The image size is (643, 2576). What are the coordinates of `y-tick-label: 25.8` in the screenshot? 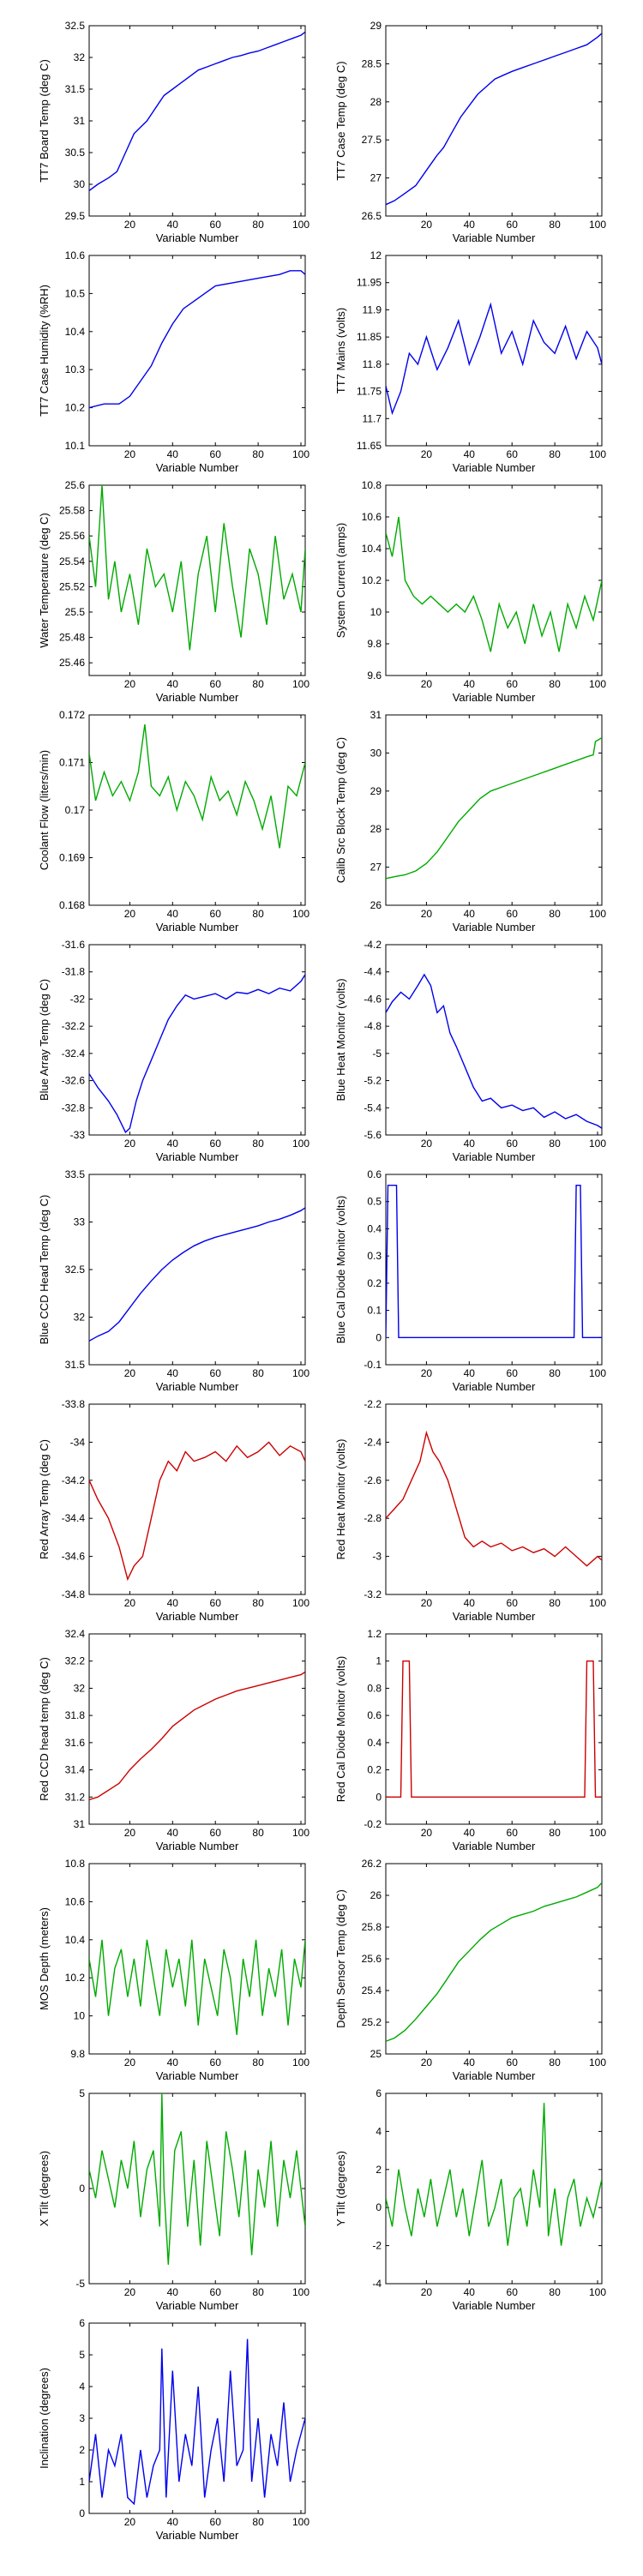 It's located at (372, 1927).